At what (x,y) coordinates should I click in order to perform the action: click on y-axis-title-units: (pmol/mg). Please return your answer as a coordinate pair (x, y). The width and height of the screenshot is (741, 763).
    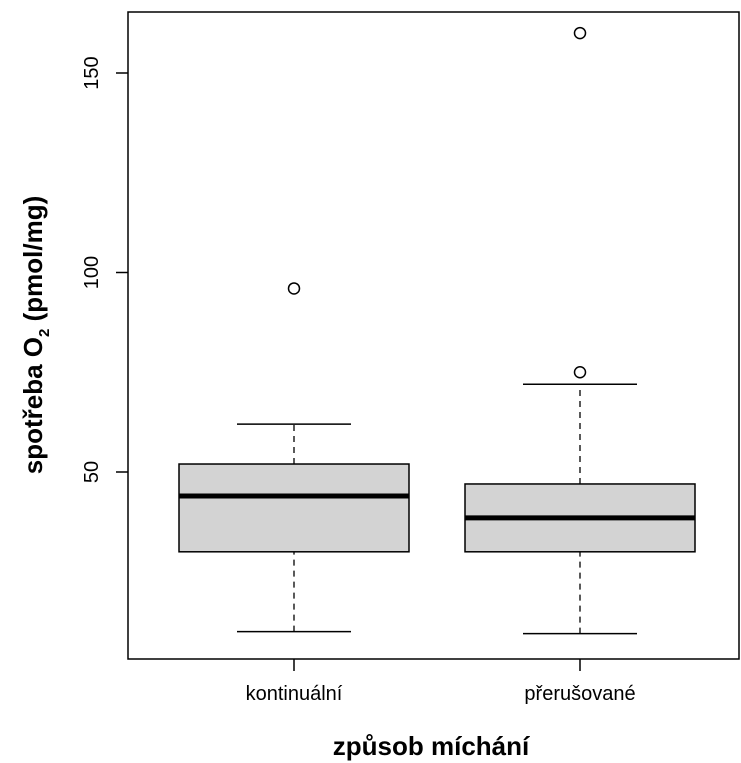
    Looking at the image, I should click on (33, 262).